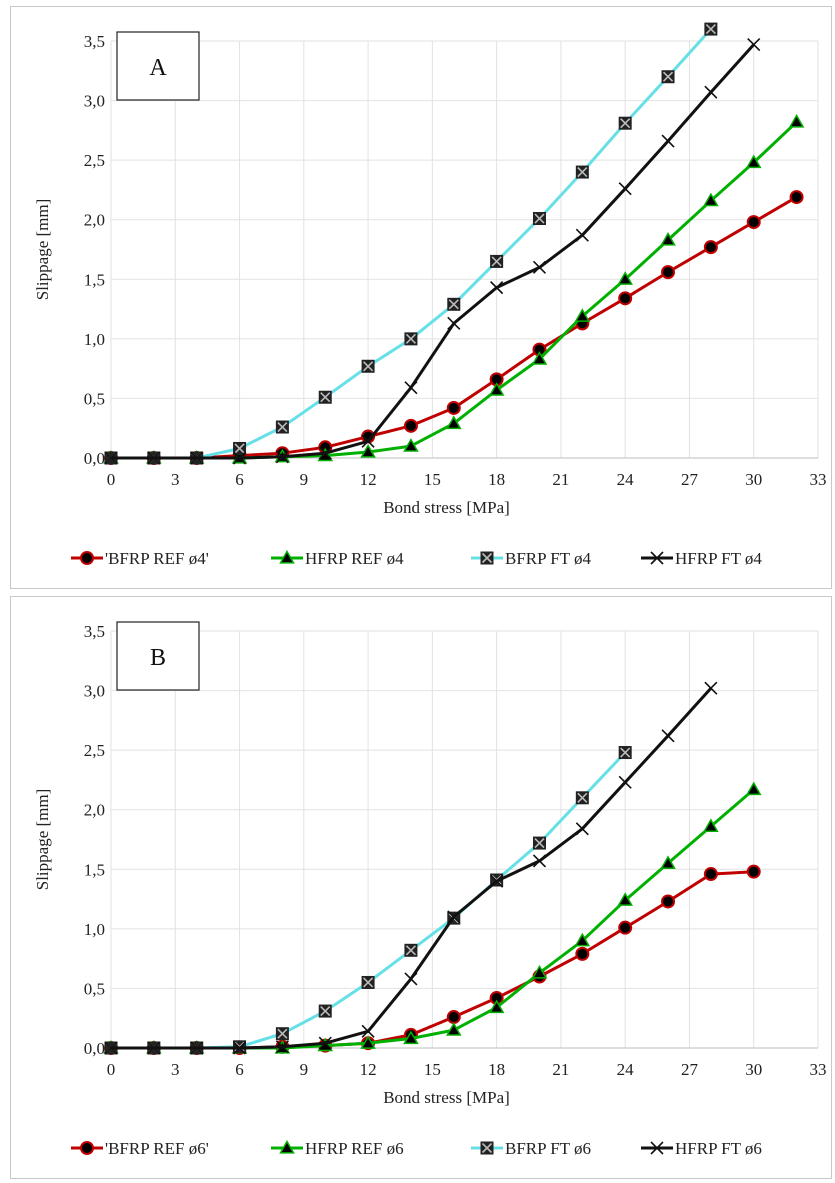 The width and height of the screenshot is (835, 1183). Describe the element at coordinates (718, 1148) in the screenshot. I see `legend-label: HFRP FT ø6` at that location.